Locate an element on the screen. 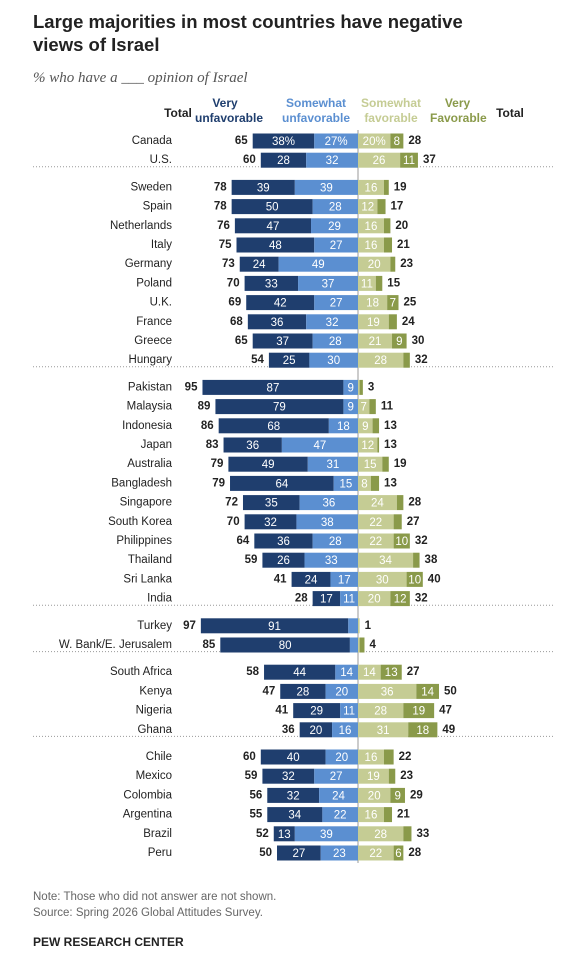 This screenshot has height=953, width=569. total-label: 58 is located at coordinates (252, 672).